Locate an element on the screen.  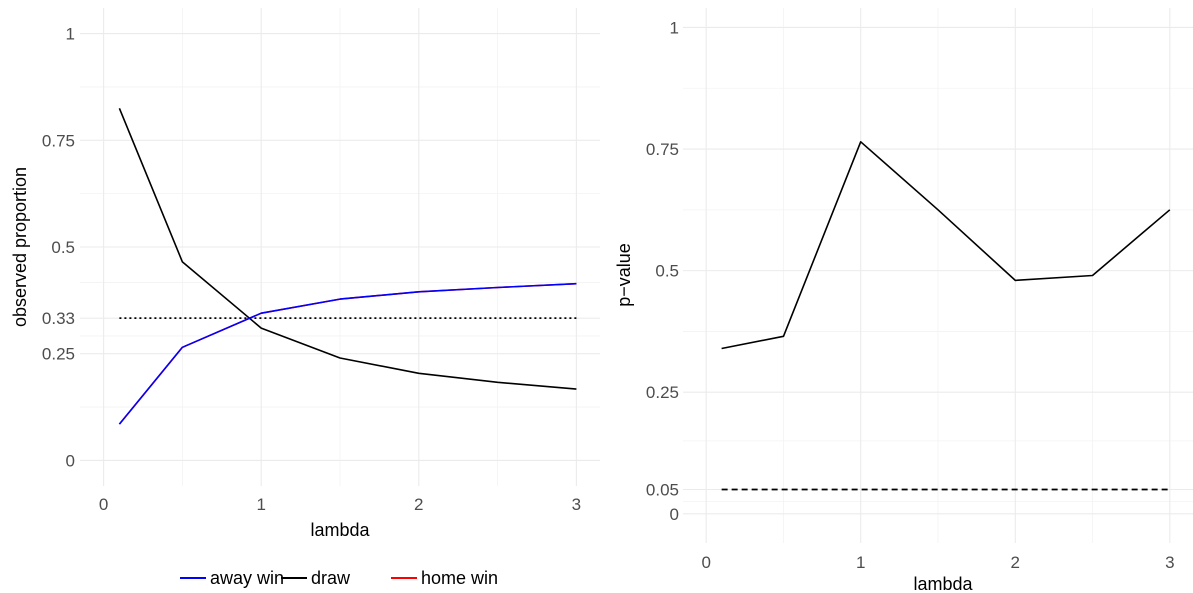
legend-item-home-win: home win is located at coordinates (444, 578).